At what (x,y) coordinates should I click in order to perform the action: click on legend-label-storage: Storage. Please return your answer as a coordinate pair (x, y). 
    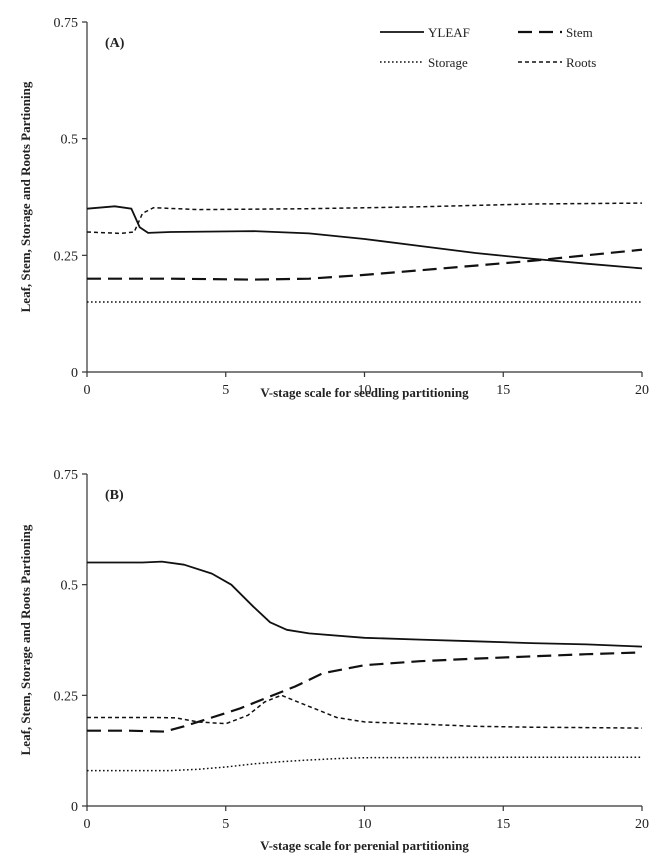
    Looking at the image, I should click on (448, 62).